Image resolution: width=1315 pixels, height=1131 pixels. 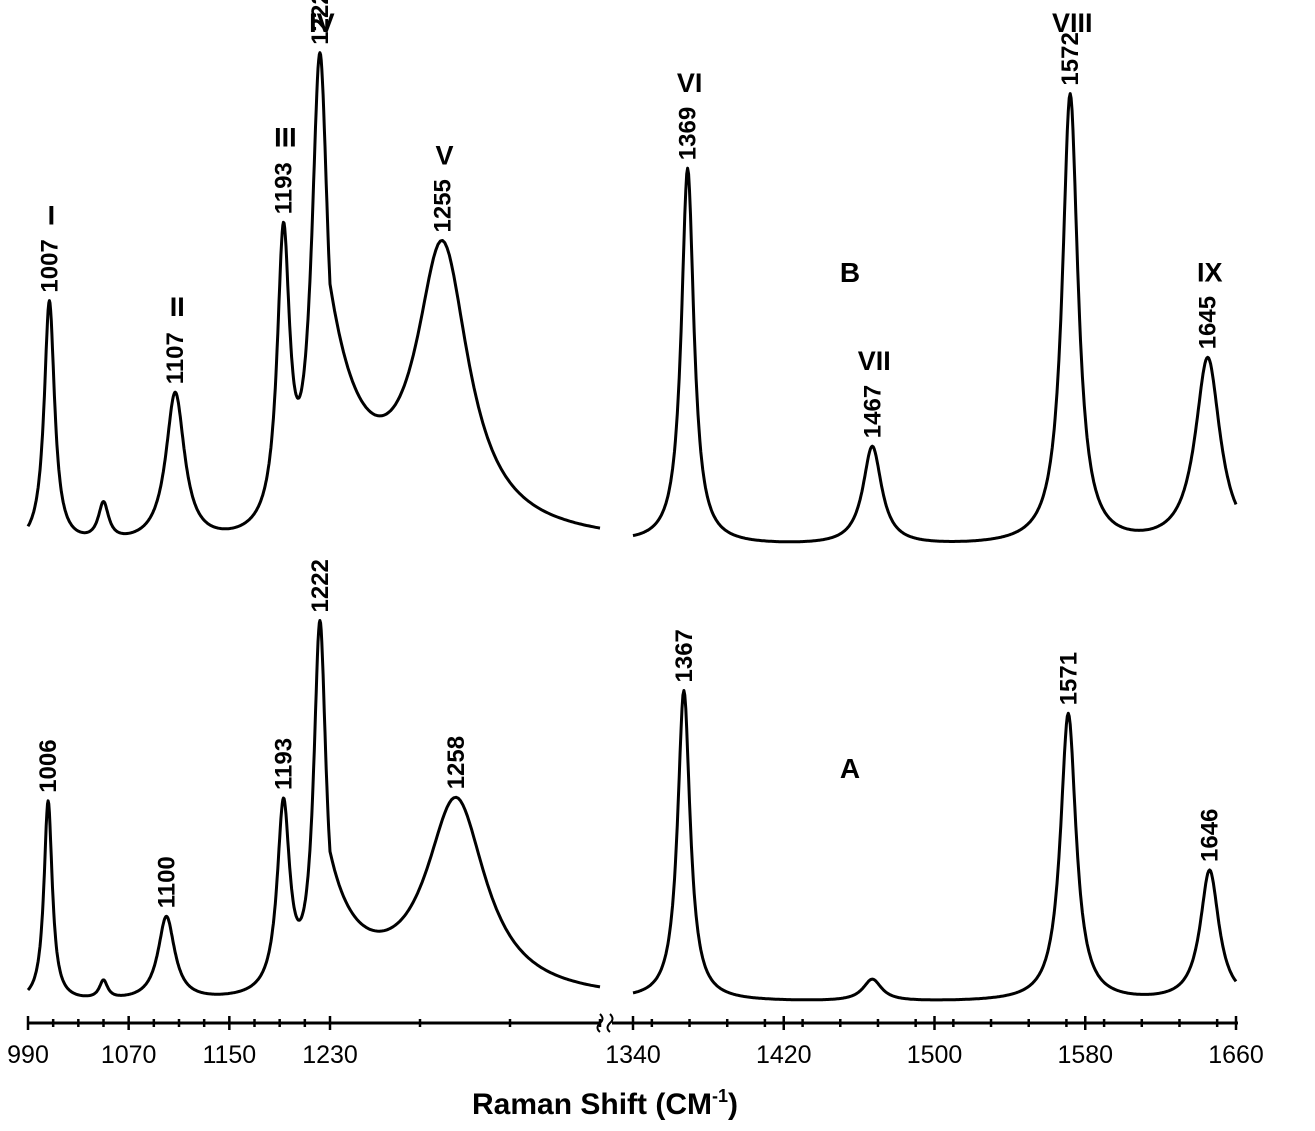 What do you see at coordinates (175, 358) in the screenshot?
I see `peak-label: 1107` at bounding box center [175, 358].